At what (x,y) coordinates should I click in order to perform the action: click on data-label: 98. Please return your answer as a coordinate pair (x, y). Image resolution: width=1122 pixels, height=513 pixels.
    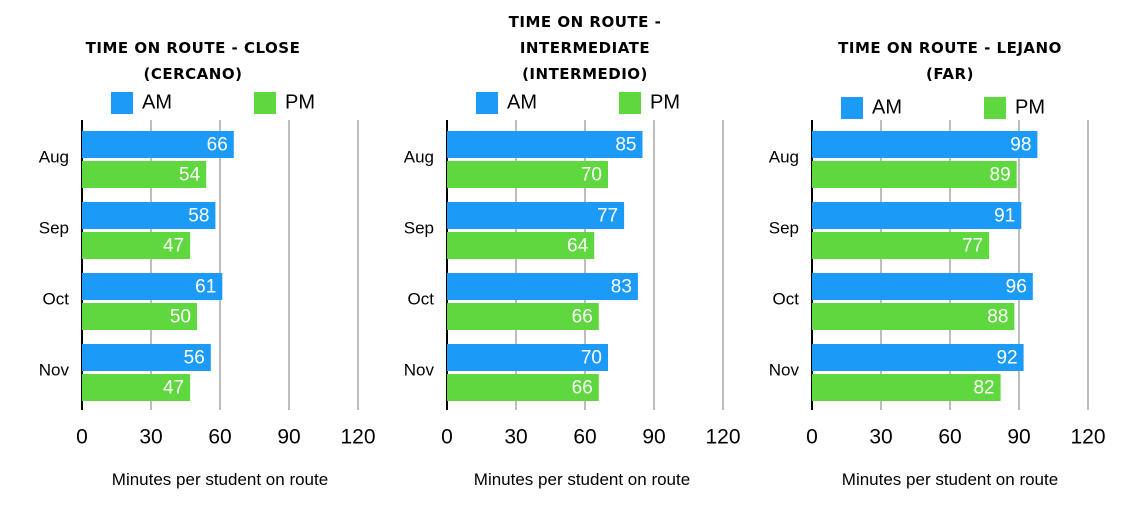
    Looking at the image, I should click on (1020, 145).